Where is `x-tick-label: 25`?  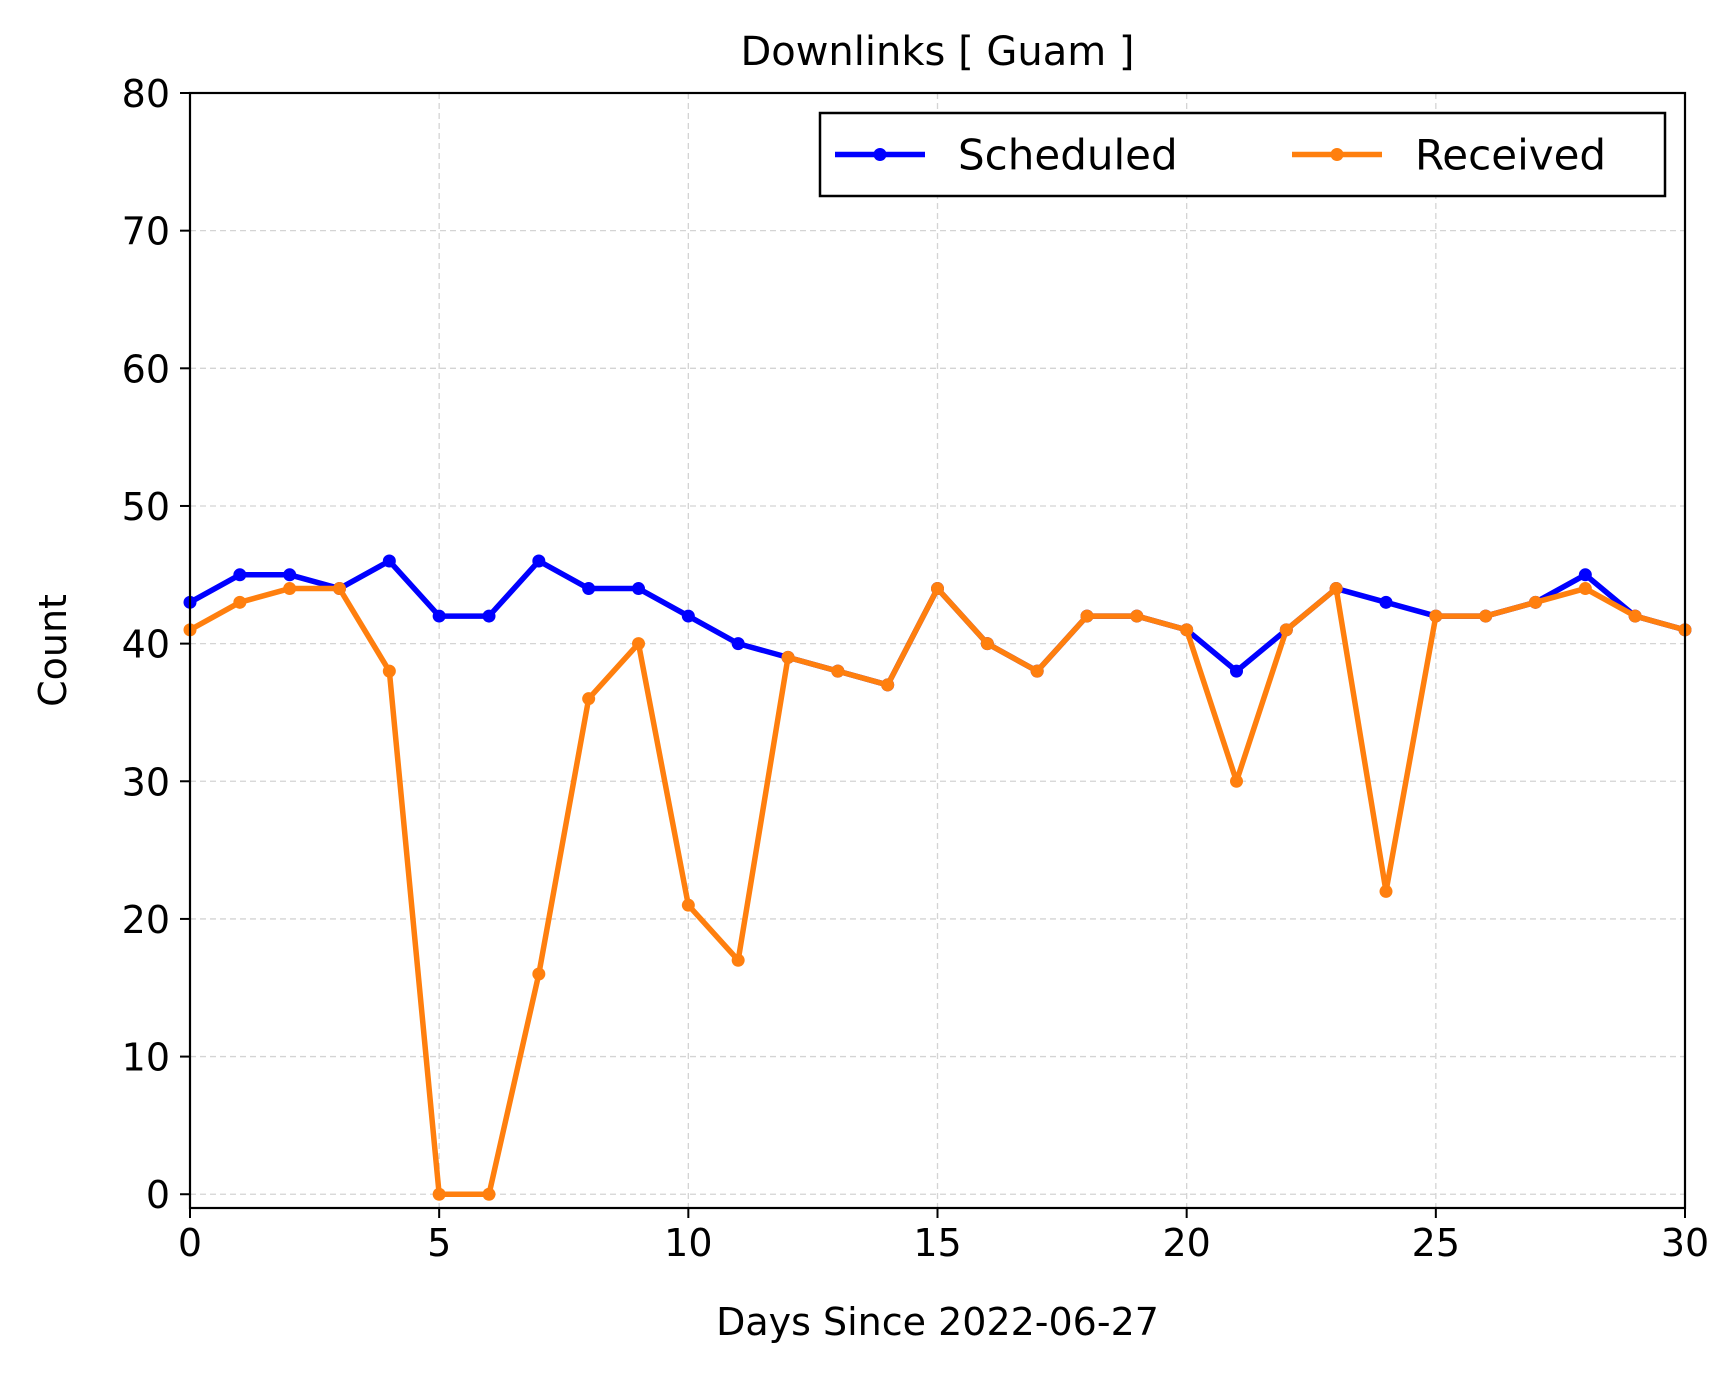
x-tick-label: 25 is located at coordinates (1436, 1243).